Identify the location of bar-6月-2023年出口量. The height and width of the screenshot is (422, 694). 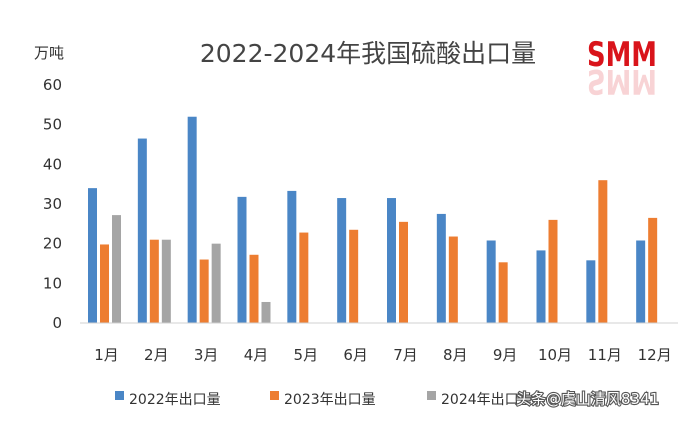
(354, 276).